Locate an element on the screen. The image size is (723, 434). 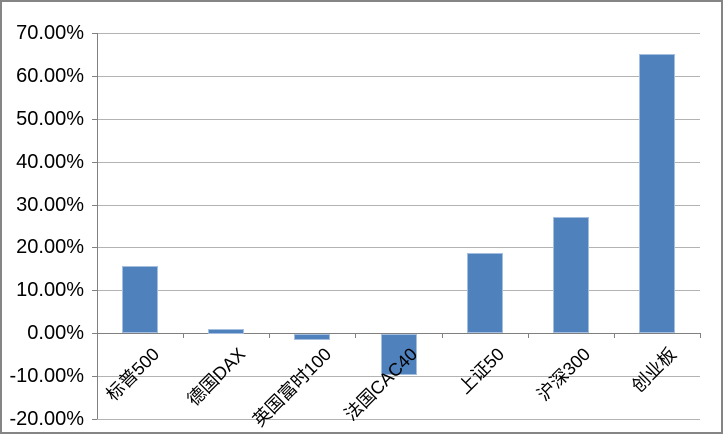
y-axis-tick-label: -10.00% is located at coordinates (47, 376).